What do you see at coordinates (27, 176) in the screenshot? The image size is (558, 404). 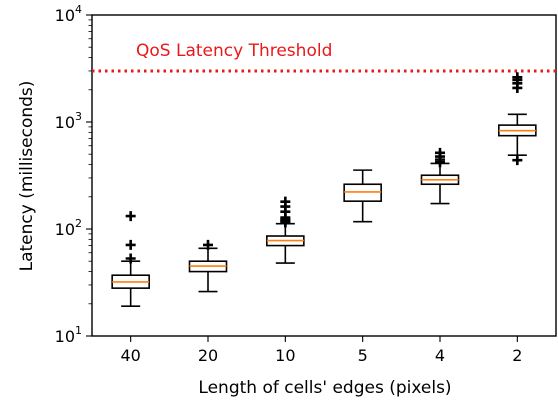 I see `y-axis-label: Latency (milliseconds)` at bounding box center [27, 176].